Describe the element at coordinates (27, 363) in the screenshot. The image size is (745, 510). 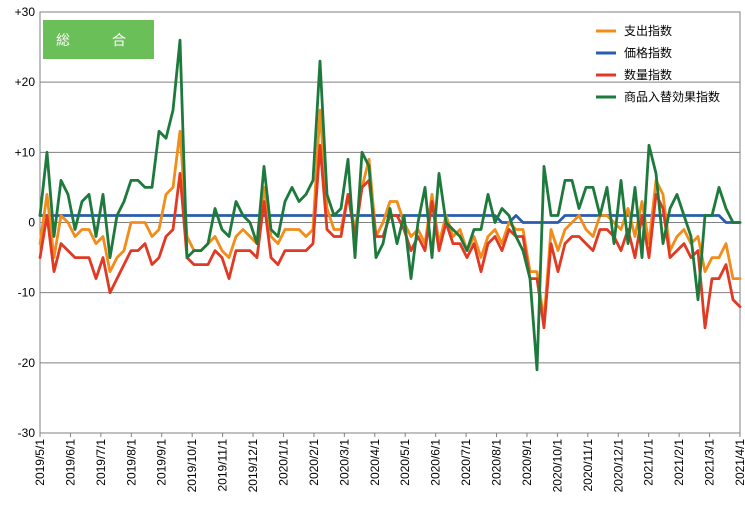
I see `y-tick-label: -20` at that location.